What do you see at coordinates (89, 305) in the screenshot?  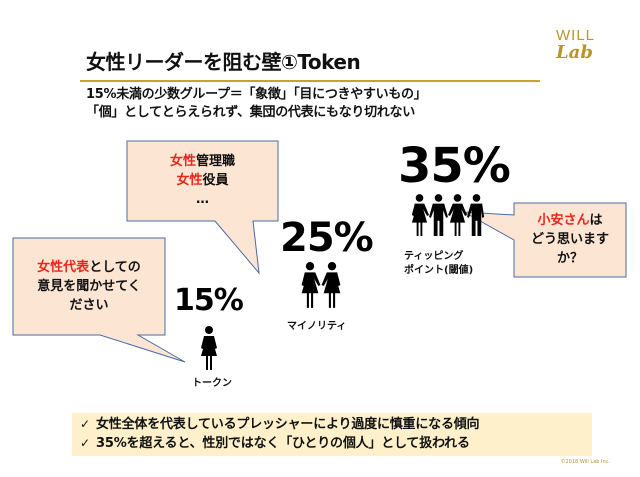 I see `callout-line: ださい` at bounding box center [89, 305].